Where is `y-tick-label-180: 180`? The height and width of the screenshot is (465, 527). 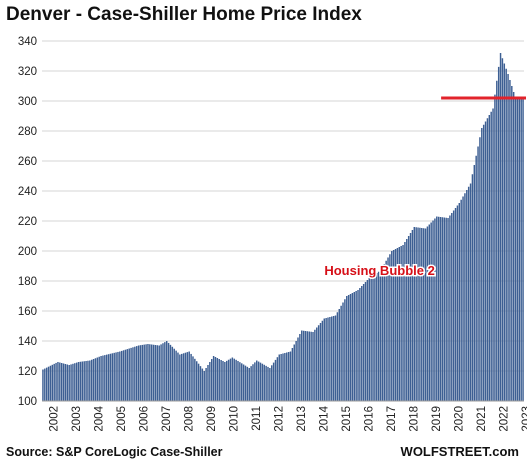 y-tick-label-180: 180 is located at coordinates (27, 282).